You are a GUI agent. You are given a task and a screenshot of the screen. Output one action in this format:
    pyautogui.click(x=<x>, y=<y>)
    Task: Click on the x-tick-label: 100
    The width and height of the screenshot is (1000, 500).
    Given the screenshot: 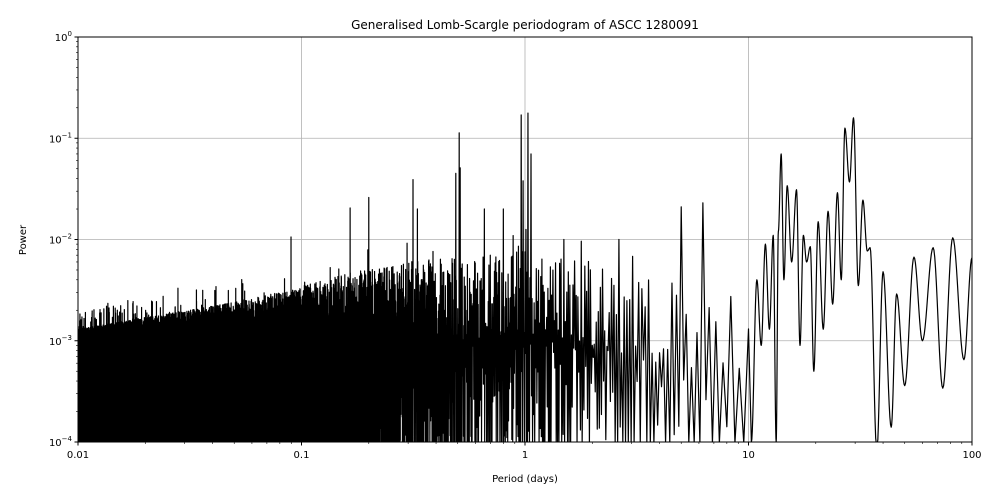 What is the action you would take?
    pyautogui.click(x=971, y=455)
    